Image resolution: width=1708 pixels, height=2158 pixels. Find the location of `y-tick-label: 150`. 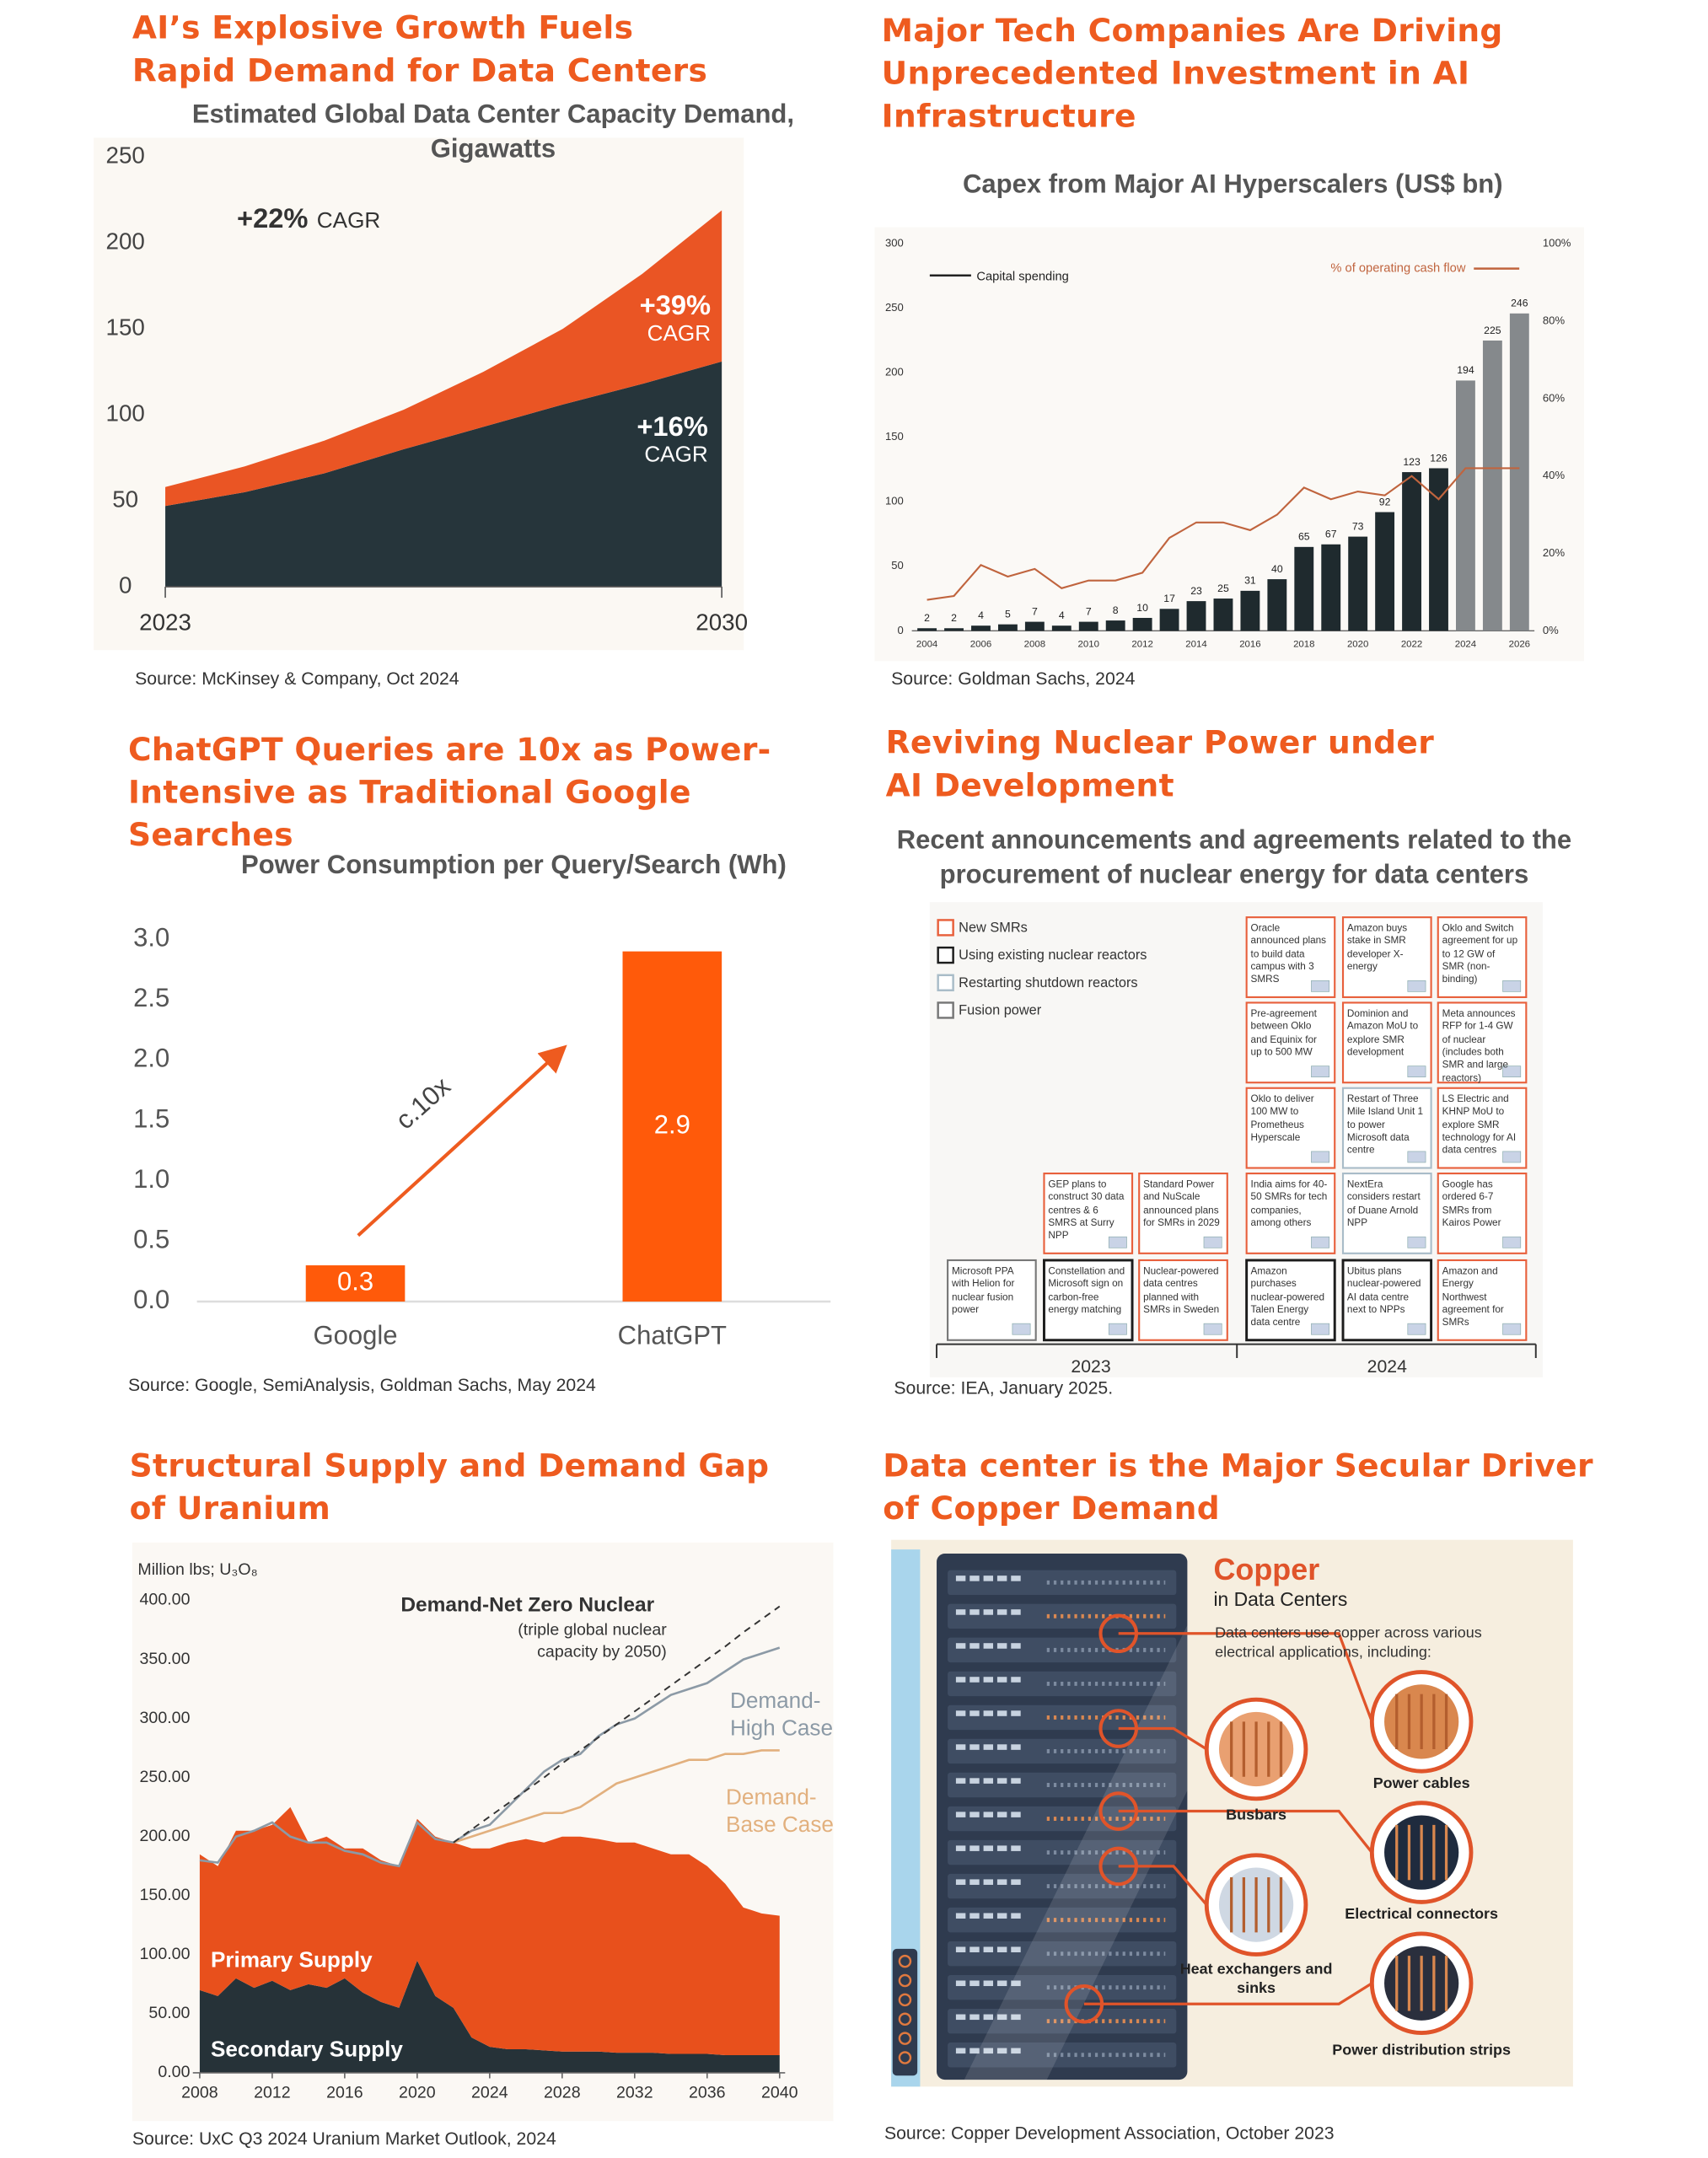

y-tick-label: 150 is located at coordinates (894, 436).